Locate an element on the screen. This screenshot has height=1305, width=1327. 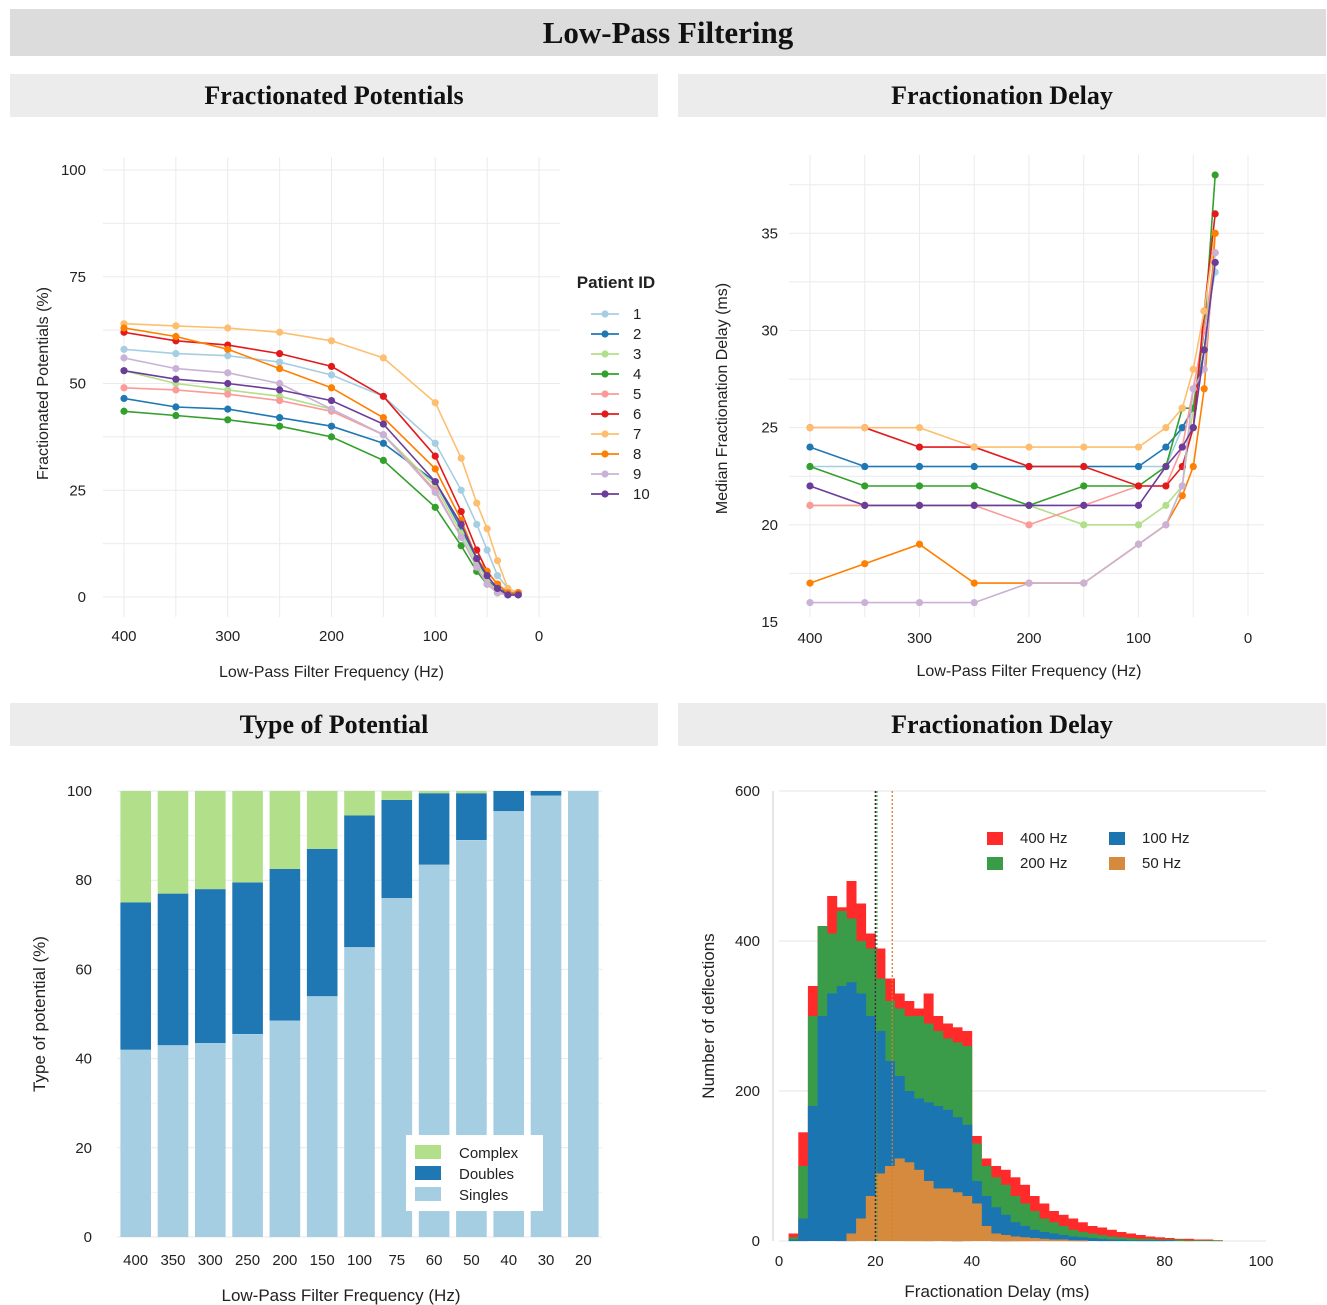
type-x-tick-label: 150 is located at coordinates (322, 1260).